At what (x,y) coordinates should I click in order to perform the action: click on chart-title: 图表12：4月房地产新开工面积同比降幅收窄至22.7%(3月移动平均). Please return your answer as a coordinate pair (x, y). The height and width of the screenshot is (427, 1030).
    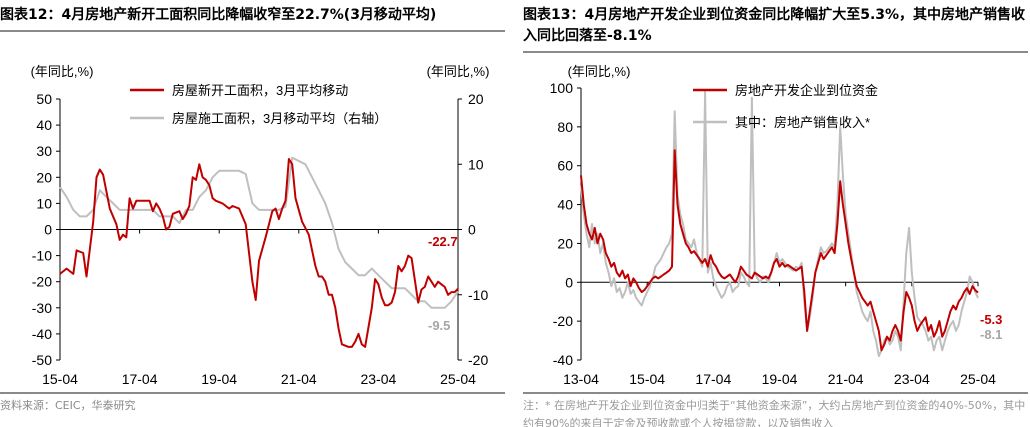
    Looking at the image, I should click on (218, 15).